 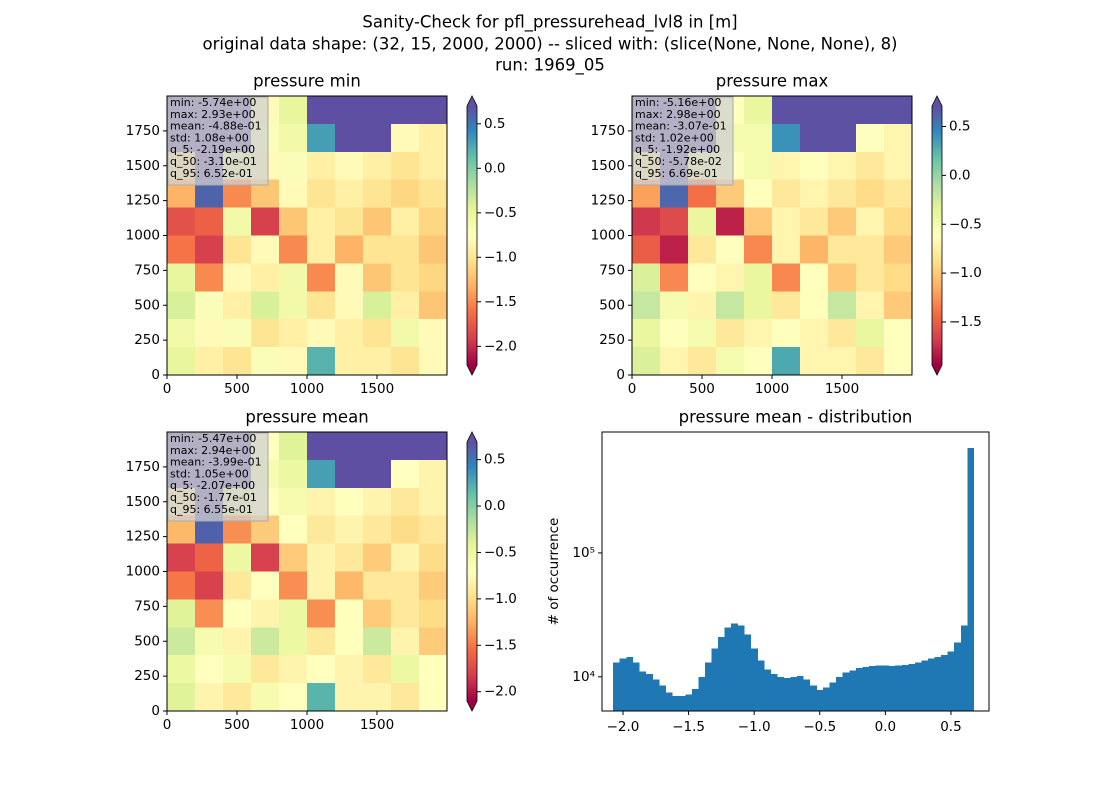 What do you see at coordinates (608, 236) in the screenshot?
I see `y-tick-label: 1000` at bounding box center [608, 236].